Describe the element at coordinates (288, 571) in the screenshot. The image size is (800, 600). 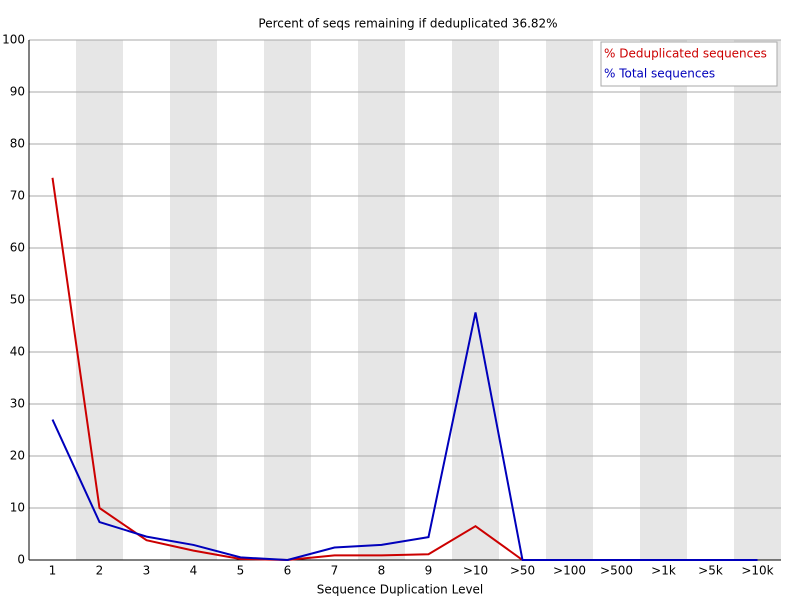
I see `x-tick-label: 6` at that location.